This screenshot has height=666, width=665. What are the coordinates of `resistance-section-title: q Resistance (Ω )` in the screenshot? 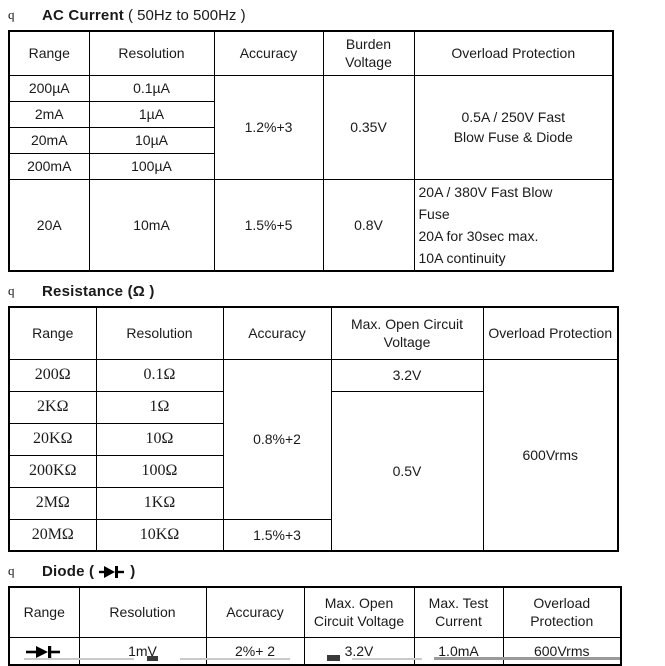 It's located at (336, 291).